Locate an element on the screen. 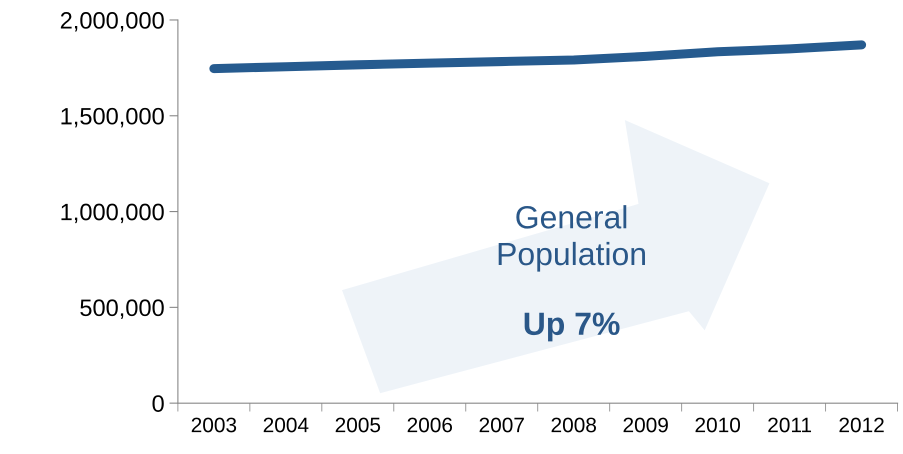  x-tick-label: 2003 is located at coordinates (214, 425).